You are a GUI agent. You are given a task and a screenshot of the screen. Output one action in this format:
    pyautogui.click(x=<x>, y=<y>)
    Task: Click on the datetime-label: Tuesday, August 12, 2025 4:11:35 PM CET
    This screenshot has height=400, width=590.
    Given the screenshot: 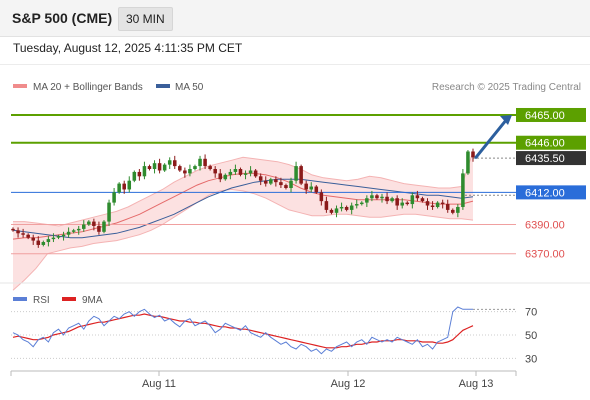 What is the action you would take?
    pyautogui.click(x=128, y=48)
    